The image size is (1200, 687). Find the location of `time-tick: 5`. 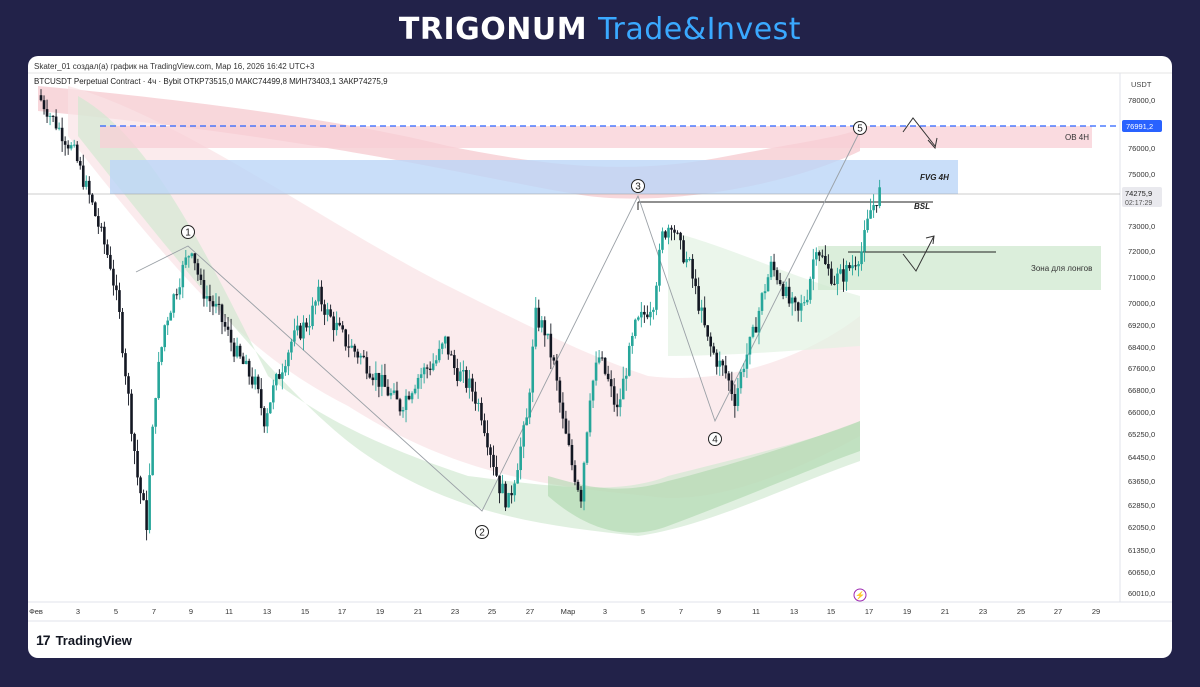

time-tick: 5 is located at coordinates (643, 611).